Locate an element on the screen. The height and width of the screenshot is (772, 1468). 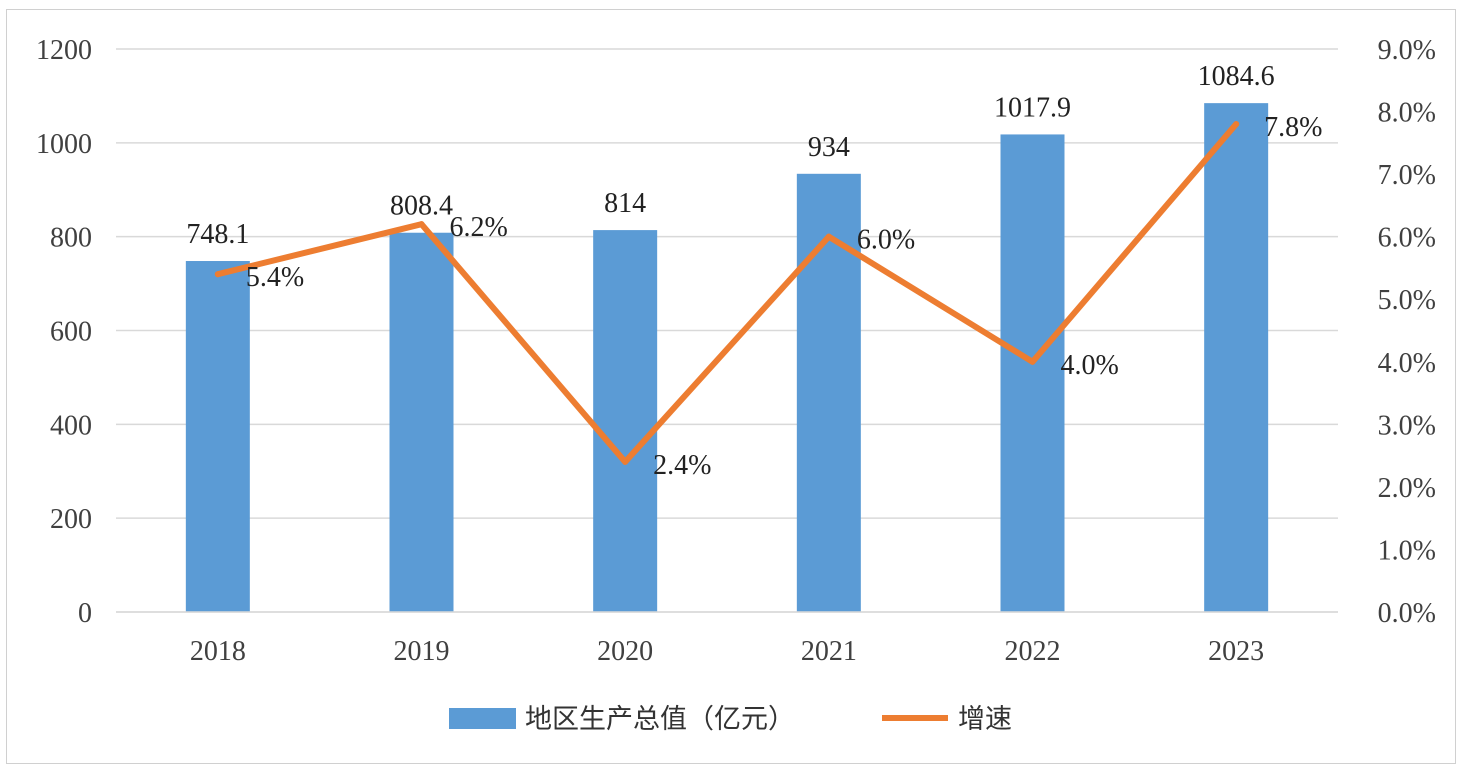
y-axis-right: 0.0% 1.0% 2.0% 3.0% 4.0% 5.0% 6.0% 7.0% 8.0% 9.0% is located at coordinates (1407, 332).